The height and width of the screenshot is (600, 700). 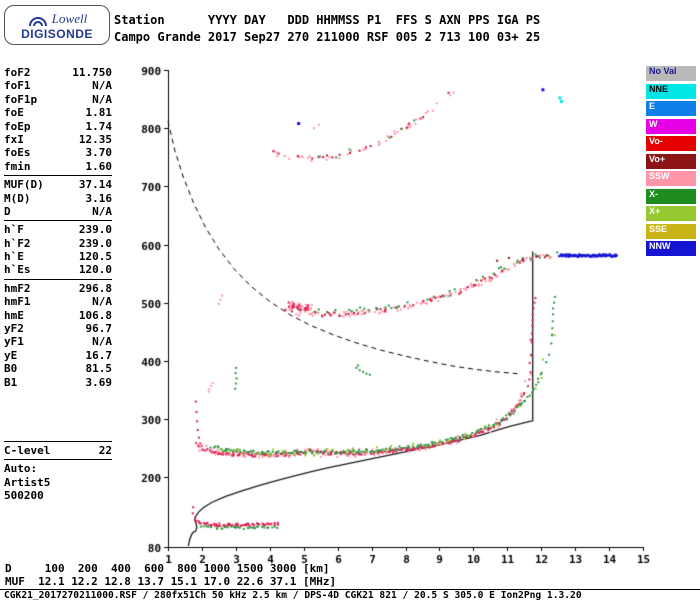 I want to click on param-label: foEs, so click(x=17, y=153).